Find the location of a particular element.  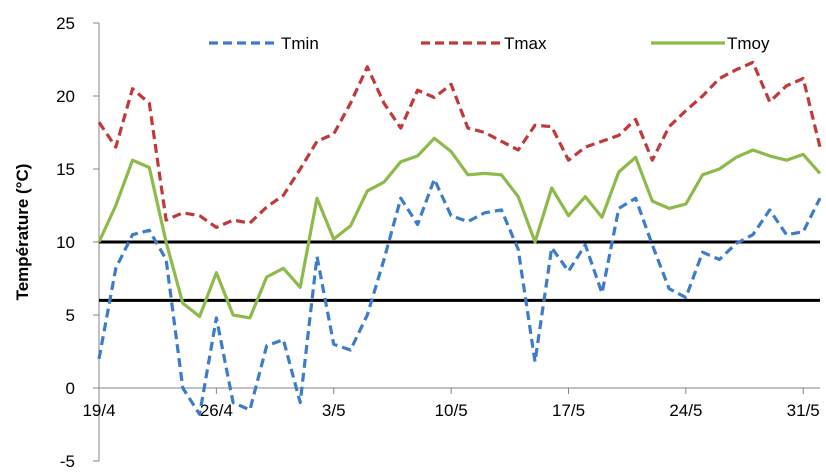

x-tick-label: 26/4 is located at coordinates (216, 410).